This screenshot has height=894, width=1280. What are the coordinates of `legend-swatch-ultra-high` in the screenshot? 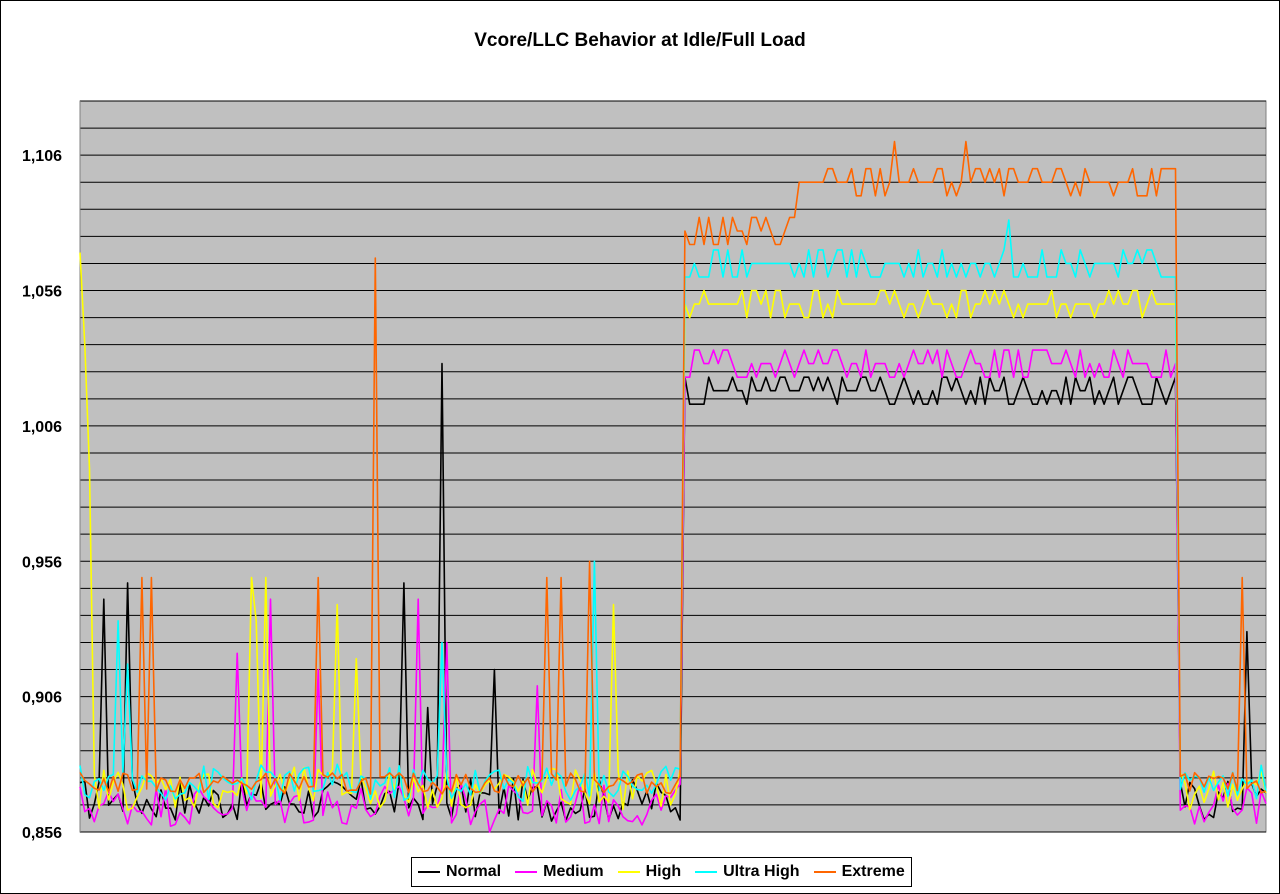 It's located at (706, 872).